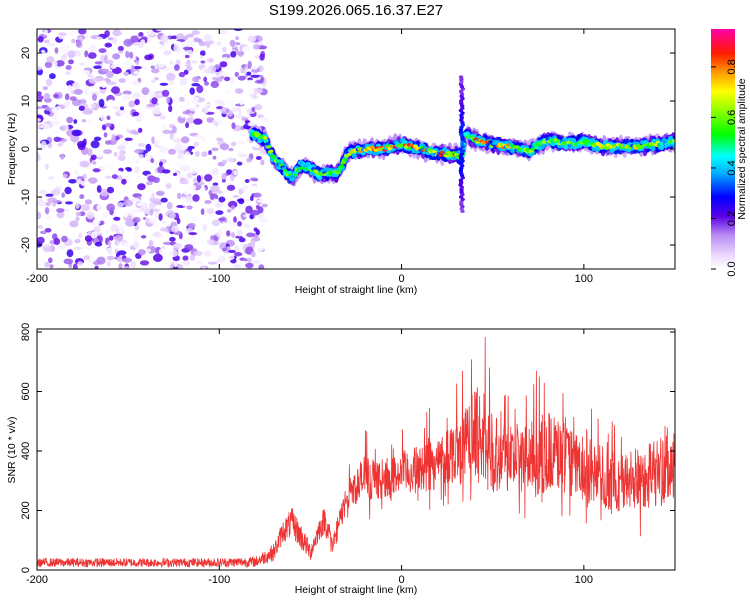 The height and width of the screenshot is (600, 750). What do you see at coordinates (26, 332) in the screenshot?
I see `snr-ytick-label: 800` at bounding box center [26, 332].